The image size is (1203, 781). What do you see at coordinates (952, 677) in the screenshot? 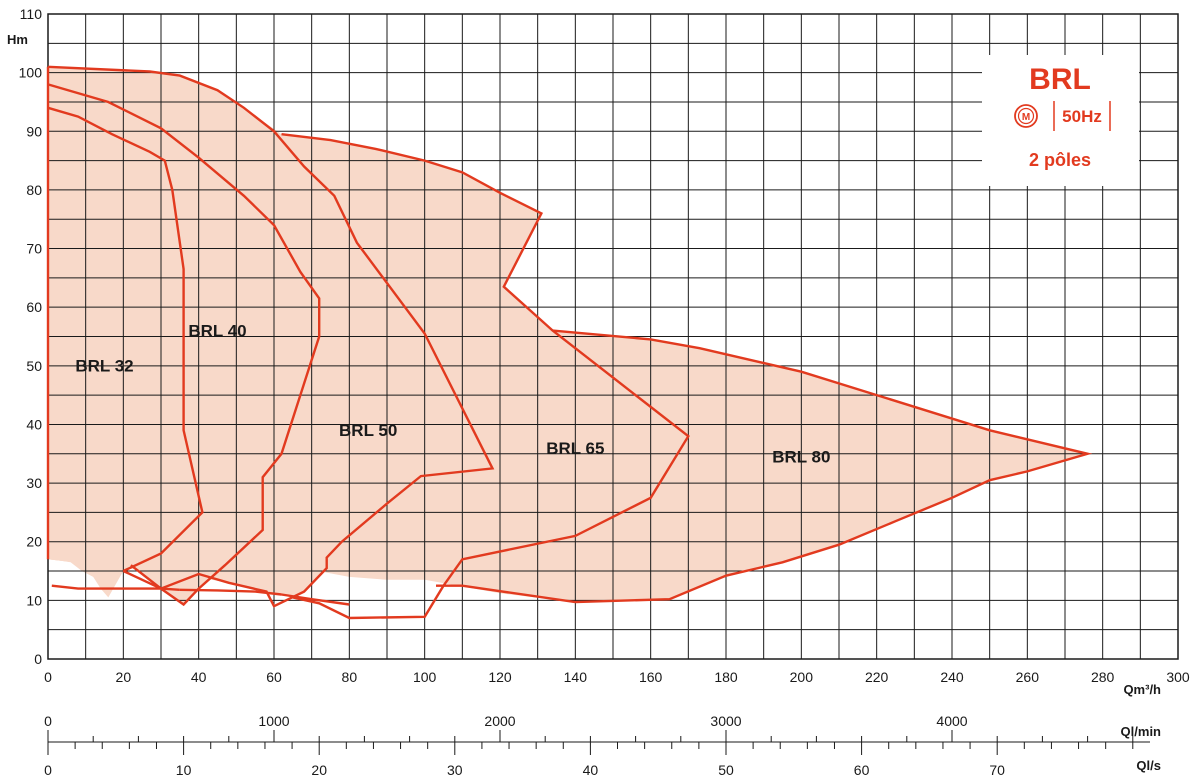
I see `x-tick-label: 240` at bounding box center [952, 677].